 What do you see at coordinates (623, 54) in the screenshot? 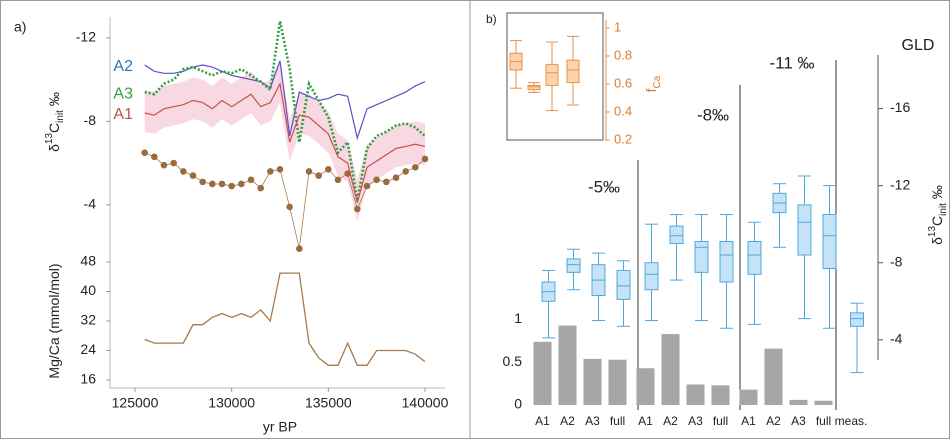
I see `y-tick-label: 0.8` at bounding box center [623, 54].